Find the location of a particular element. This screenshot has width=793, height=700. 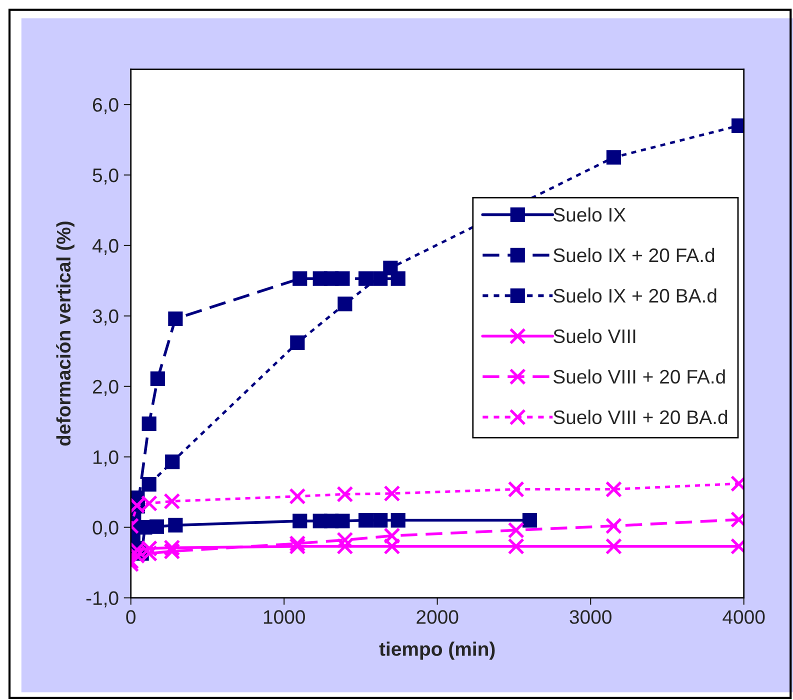

y-tick-label: 5,0 is located at coordinates (105, 176).